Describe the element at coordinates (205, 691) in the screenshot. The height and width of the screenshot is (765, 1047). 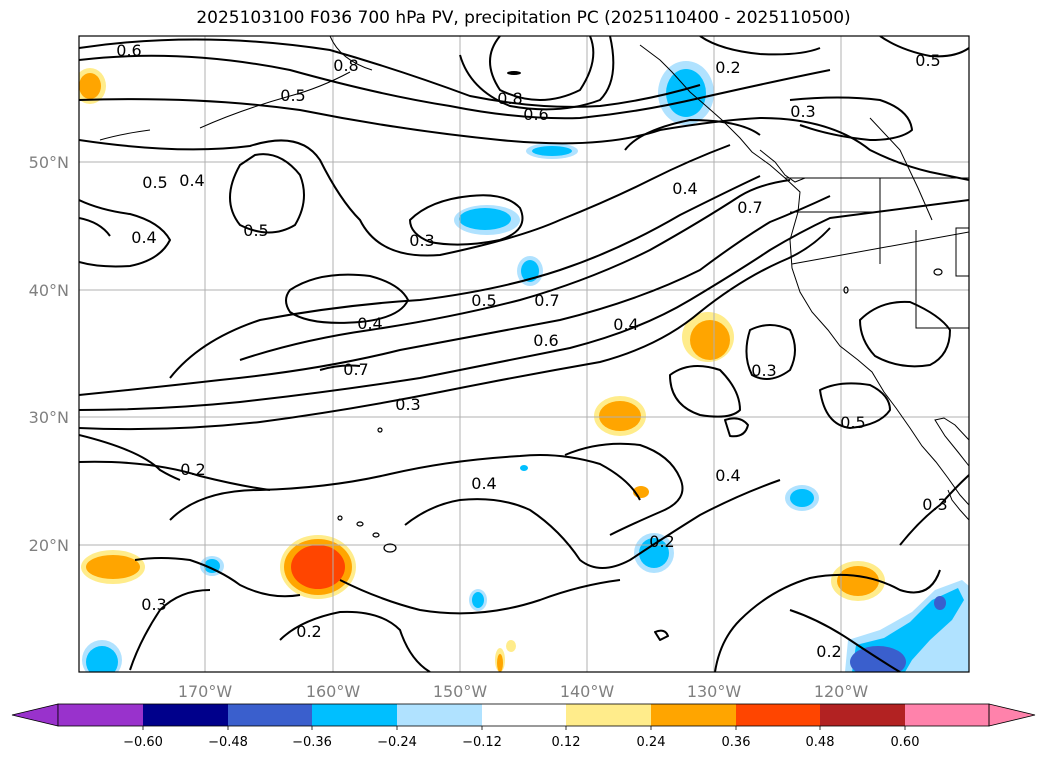
I see `lon-label: 170°W` at that location.